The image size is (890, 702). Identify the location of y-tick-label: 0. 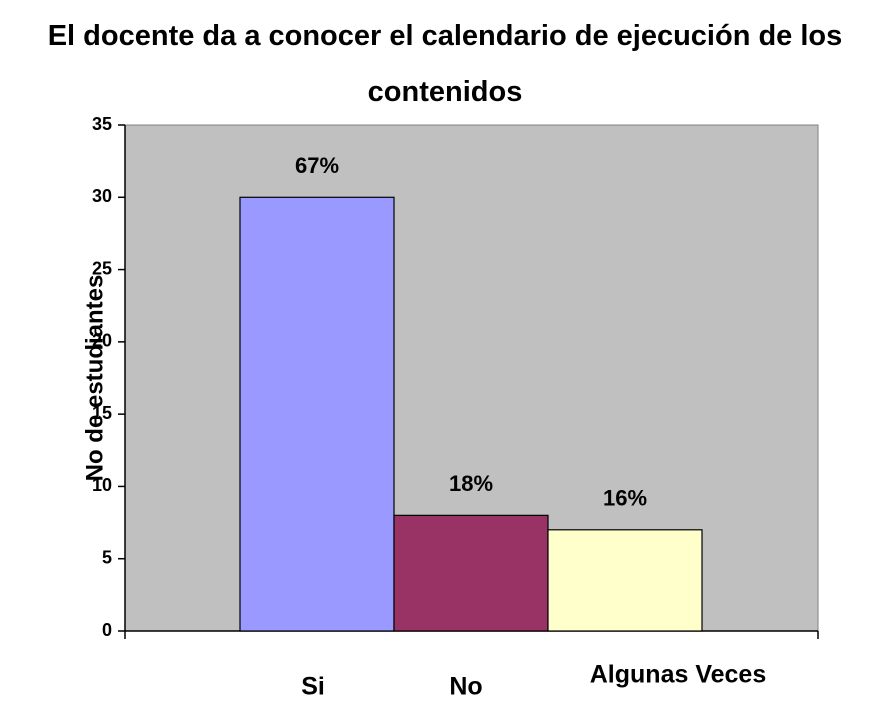
(107, 630).